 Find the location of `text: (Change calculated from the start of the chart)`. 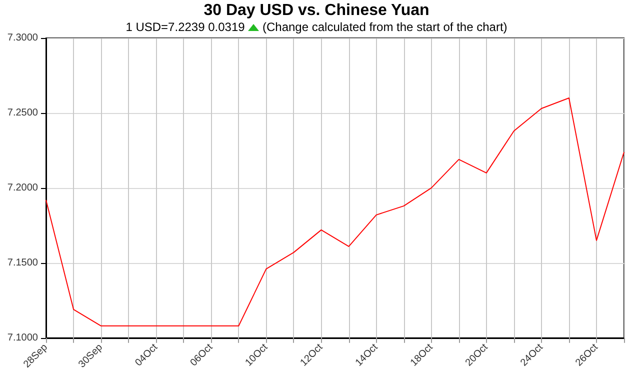

text: (Change calculated from the start of the chart) is located at coordinates (385, 27).